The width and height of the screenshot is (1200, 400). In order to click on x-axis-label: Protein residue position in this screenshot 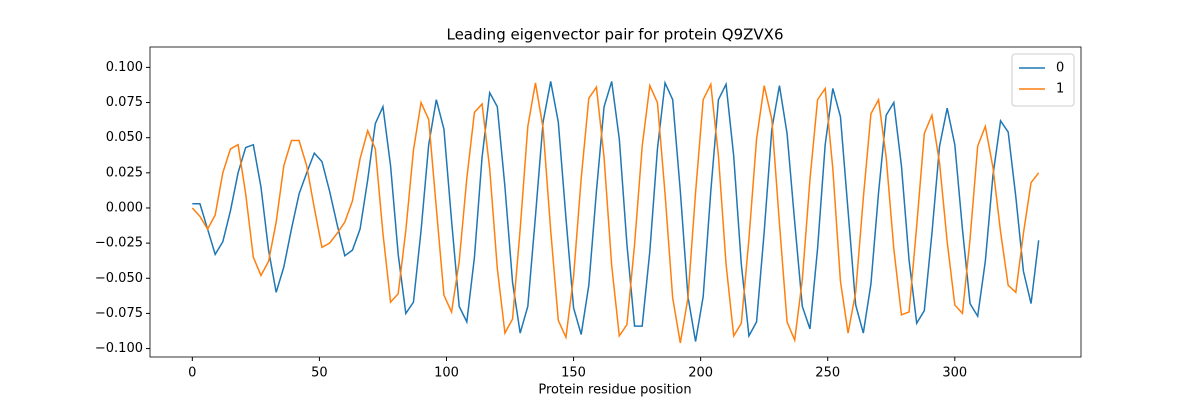, I will do `click(614, 390)`.